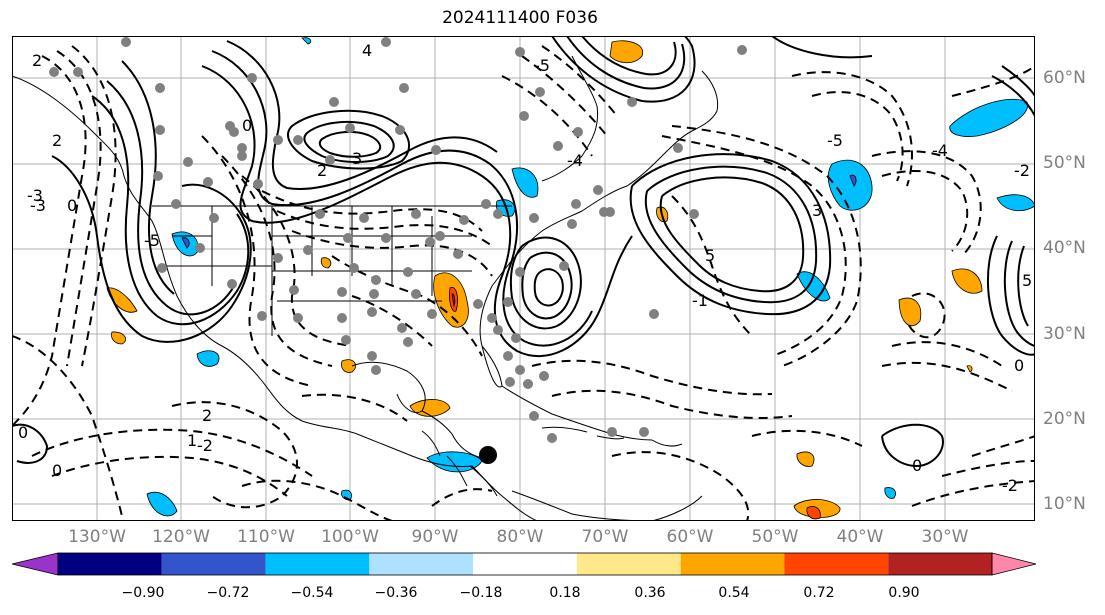 The width and height of the screenshot is (1105, 615). Describe the element at coordinates (350, 537) in the screenshot. I see `lon-label: 100°W` at that location.